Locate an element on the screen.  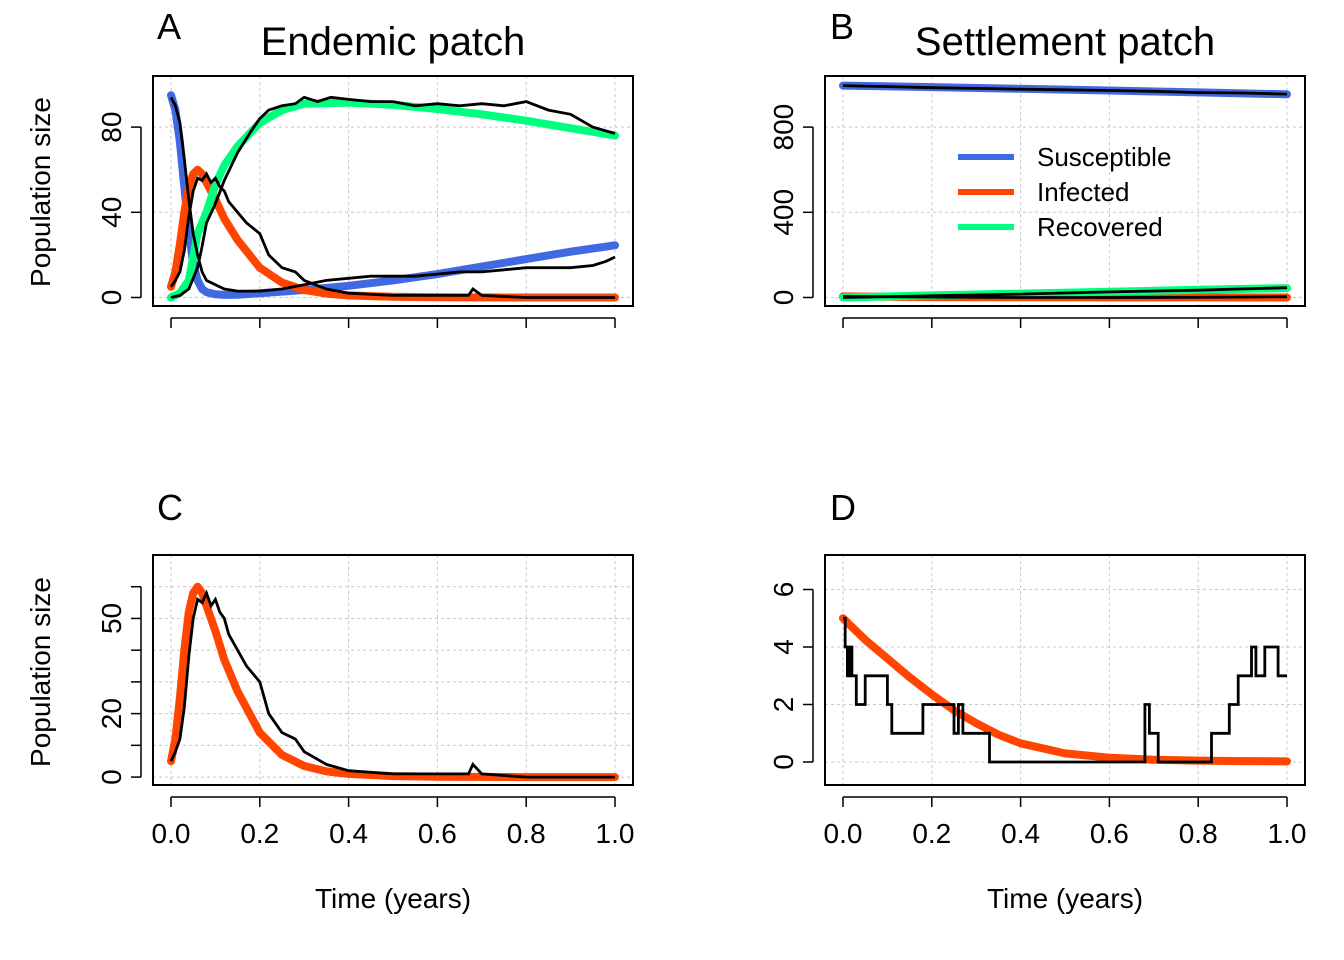
y-tick-label: 40 is located at coordinates (111, 212).